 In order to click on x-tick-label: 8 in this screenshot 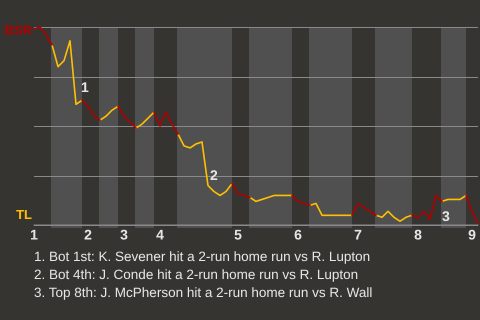, I will do `click(418, 234)`.